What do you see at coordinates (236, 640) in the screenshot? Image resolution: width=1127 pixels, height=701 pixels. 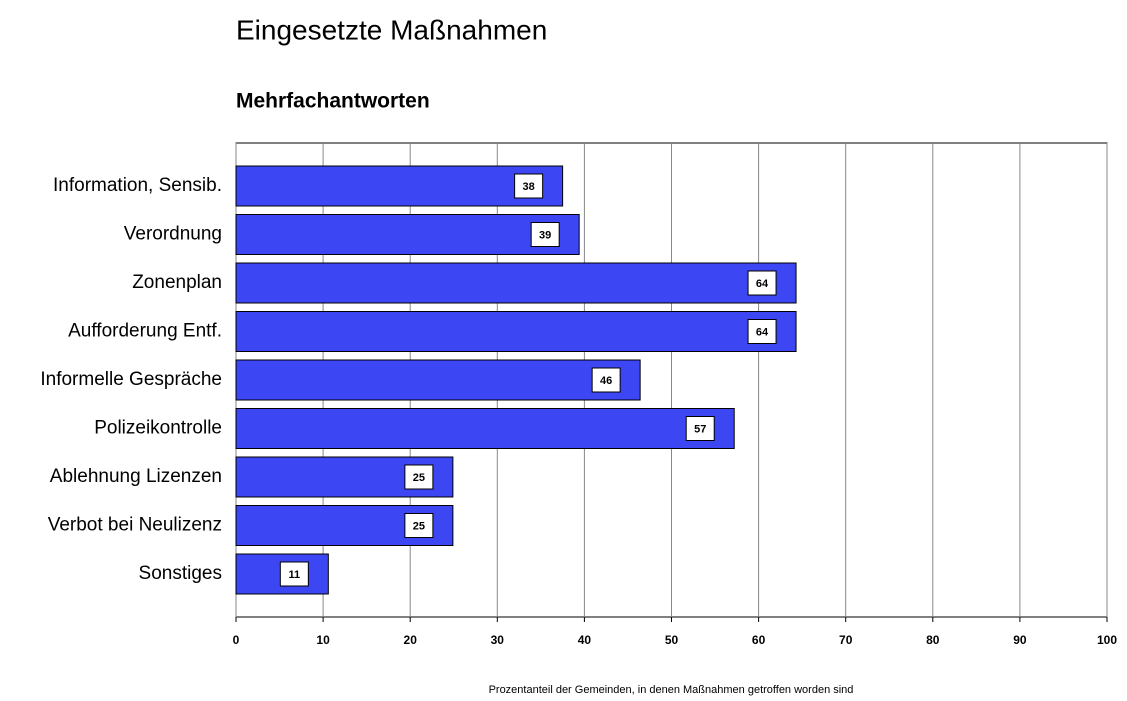 I see `x-tick-label: 0` at bounding box center [236, 640].